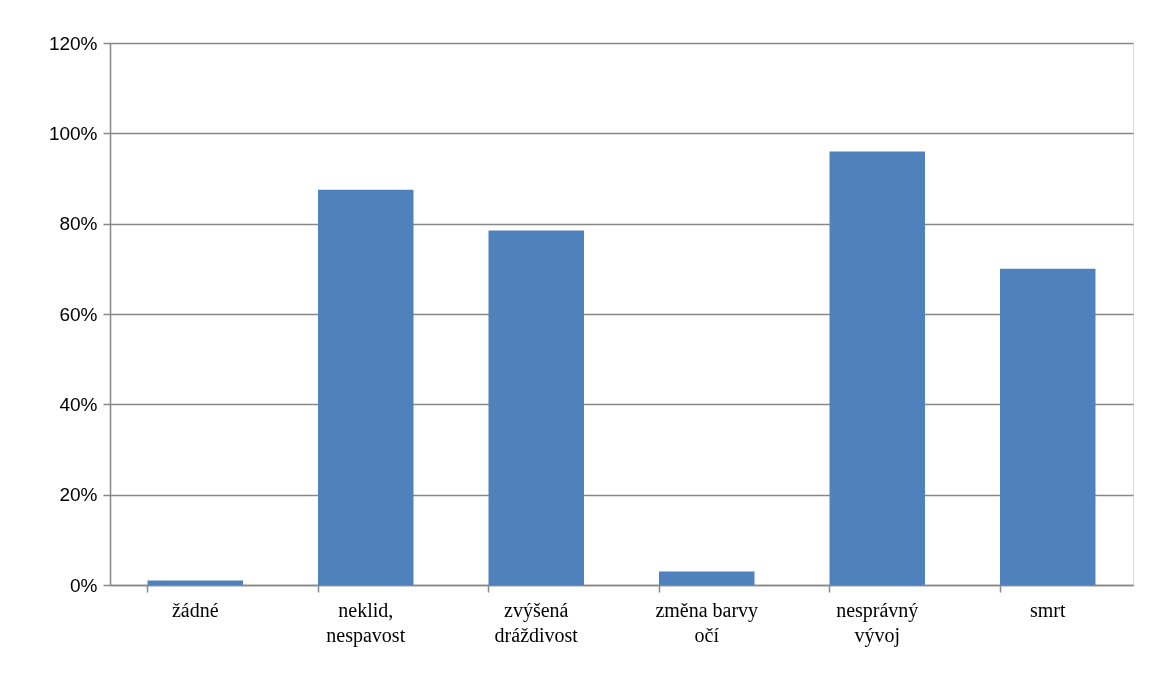 The width and height of the screenshot is (1149, 677). What do you see at coordinates (366, 622) in the screenshot?
I see `x-tick-label: neklid, nespavost` at bounding box center [366, 622].